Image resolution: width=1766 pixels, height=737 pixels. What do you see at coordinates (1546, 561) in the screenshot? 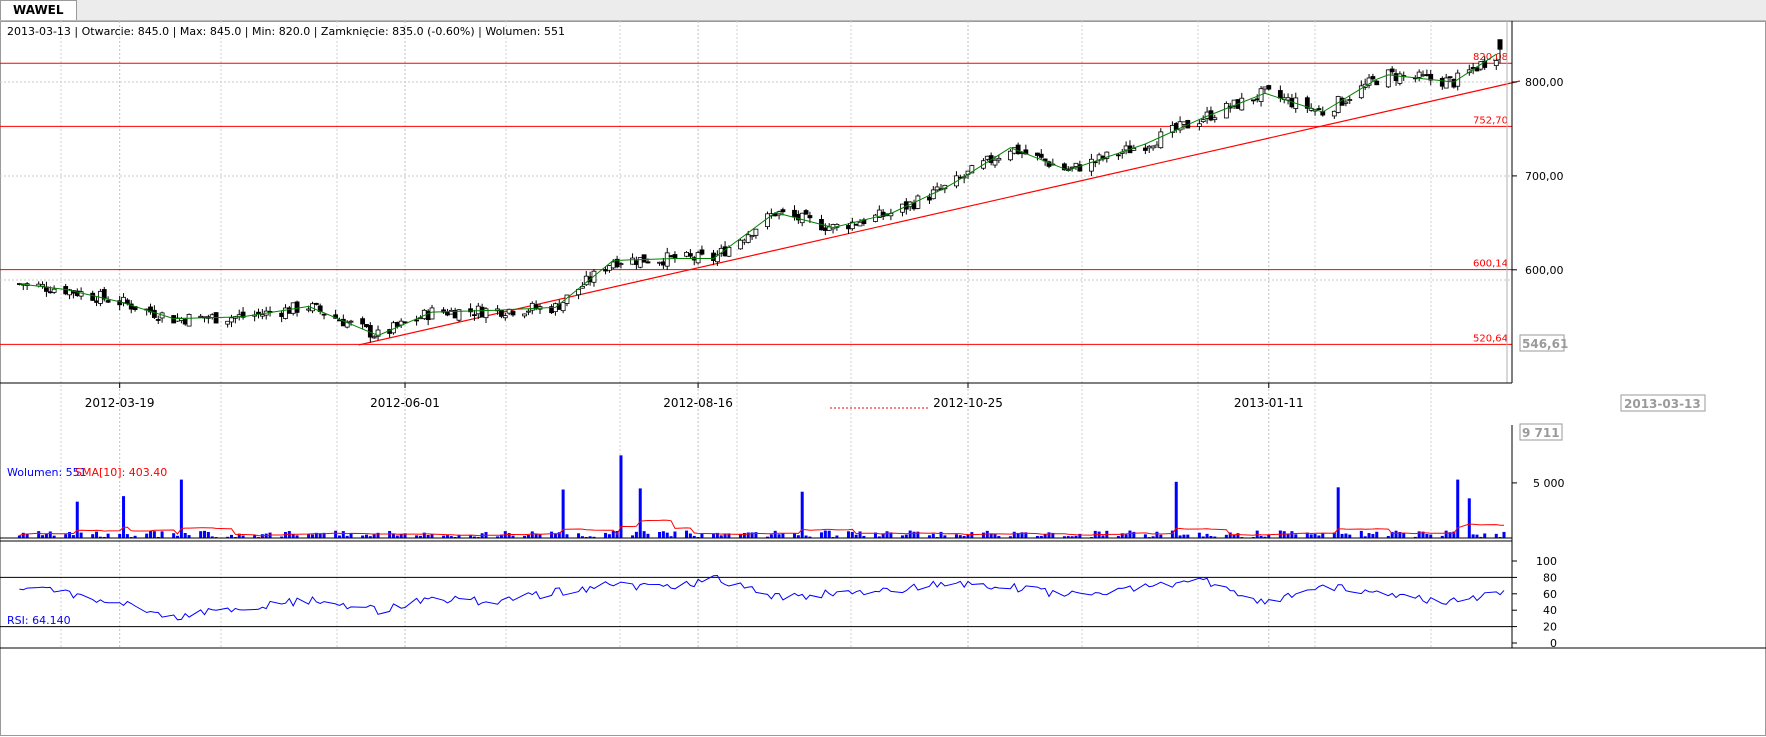
I see `rsi-tick-label: 100` at bounding box center [1546, 561].